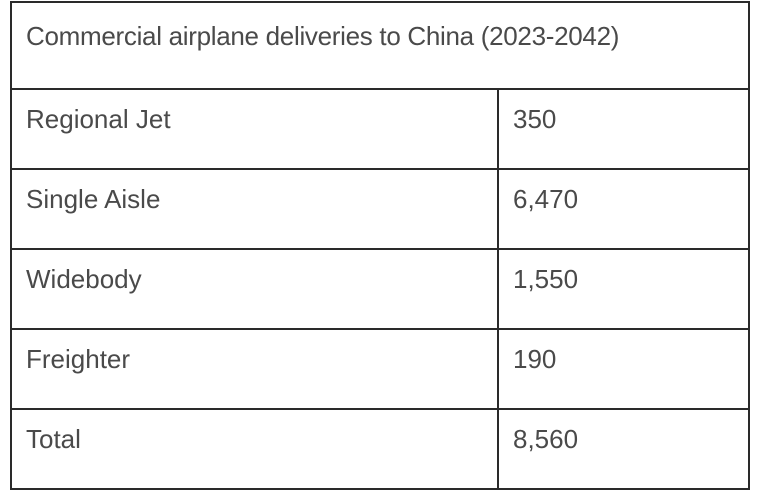 Image resolution: width=760 pixels, height=495 pixels. What do you see at coordinates (254, 449) in the screenshot?
I see `row-label: Total` at bounding box center [254, 449].